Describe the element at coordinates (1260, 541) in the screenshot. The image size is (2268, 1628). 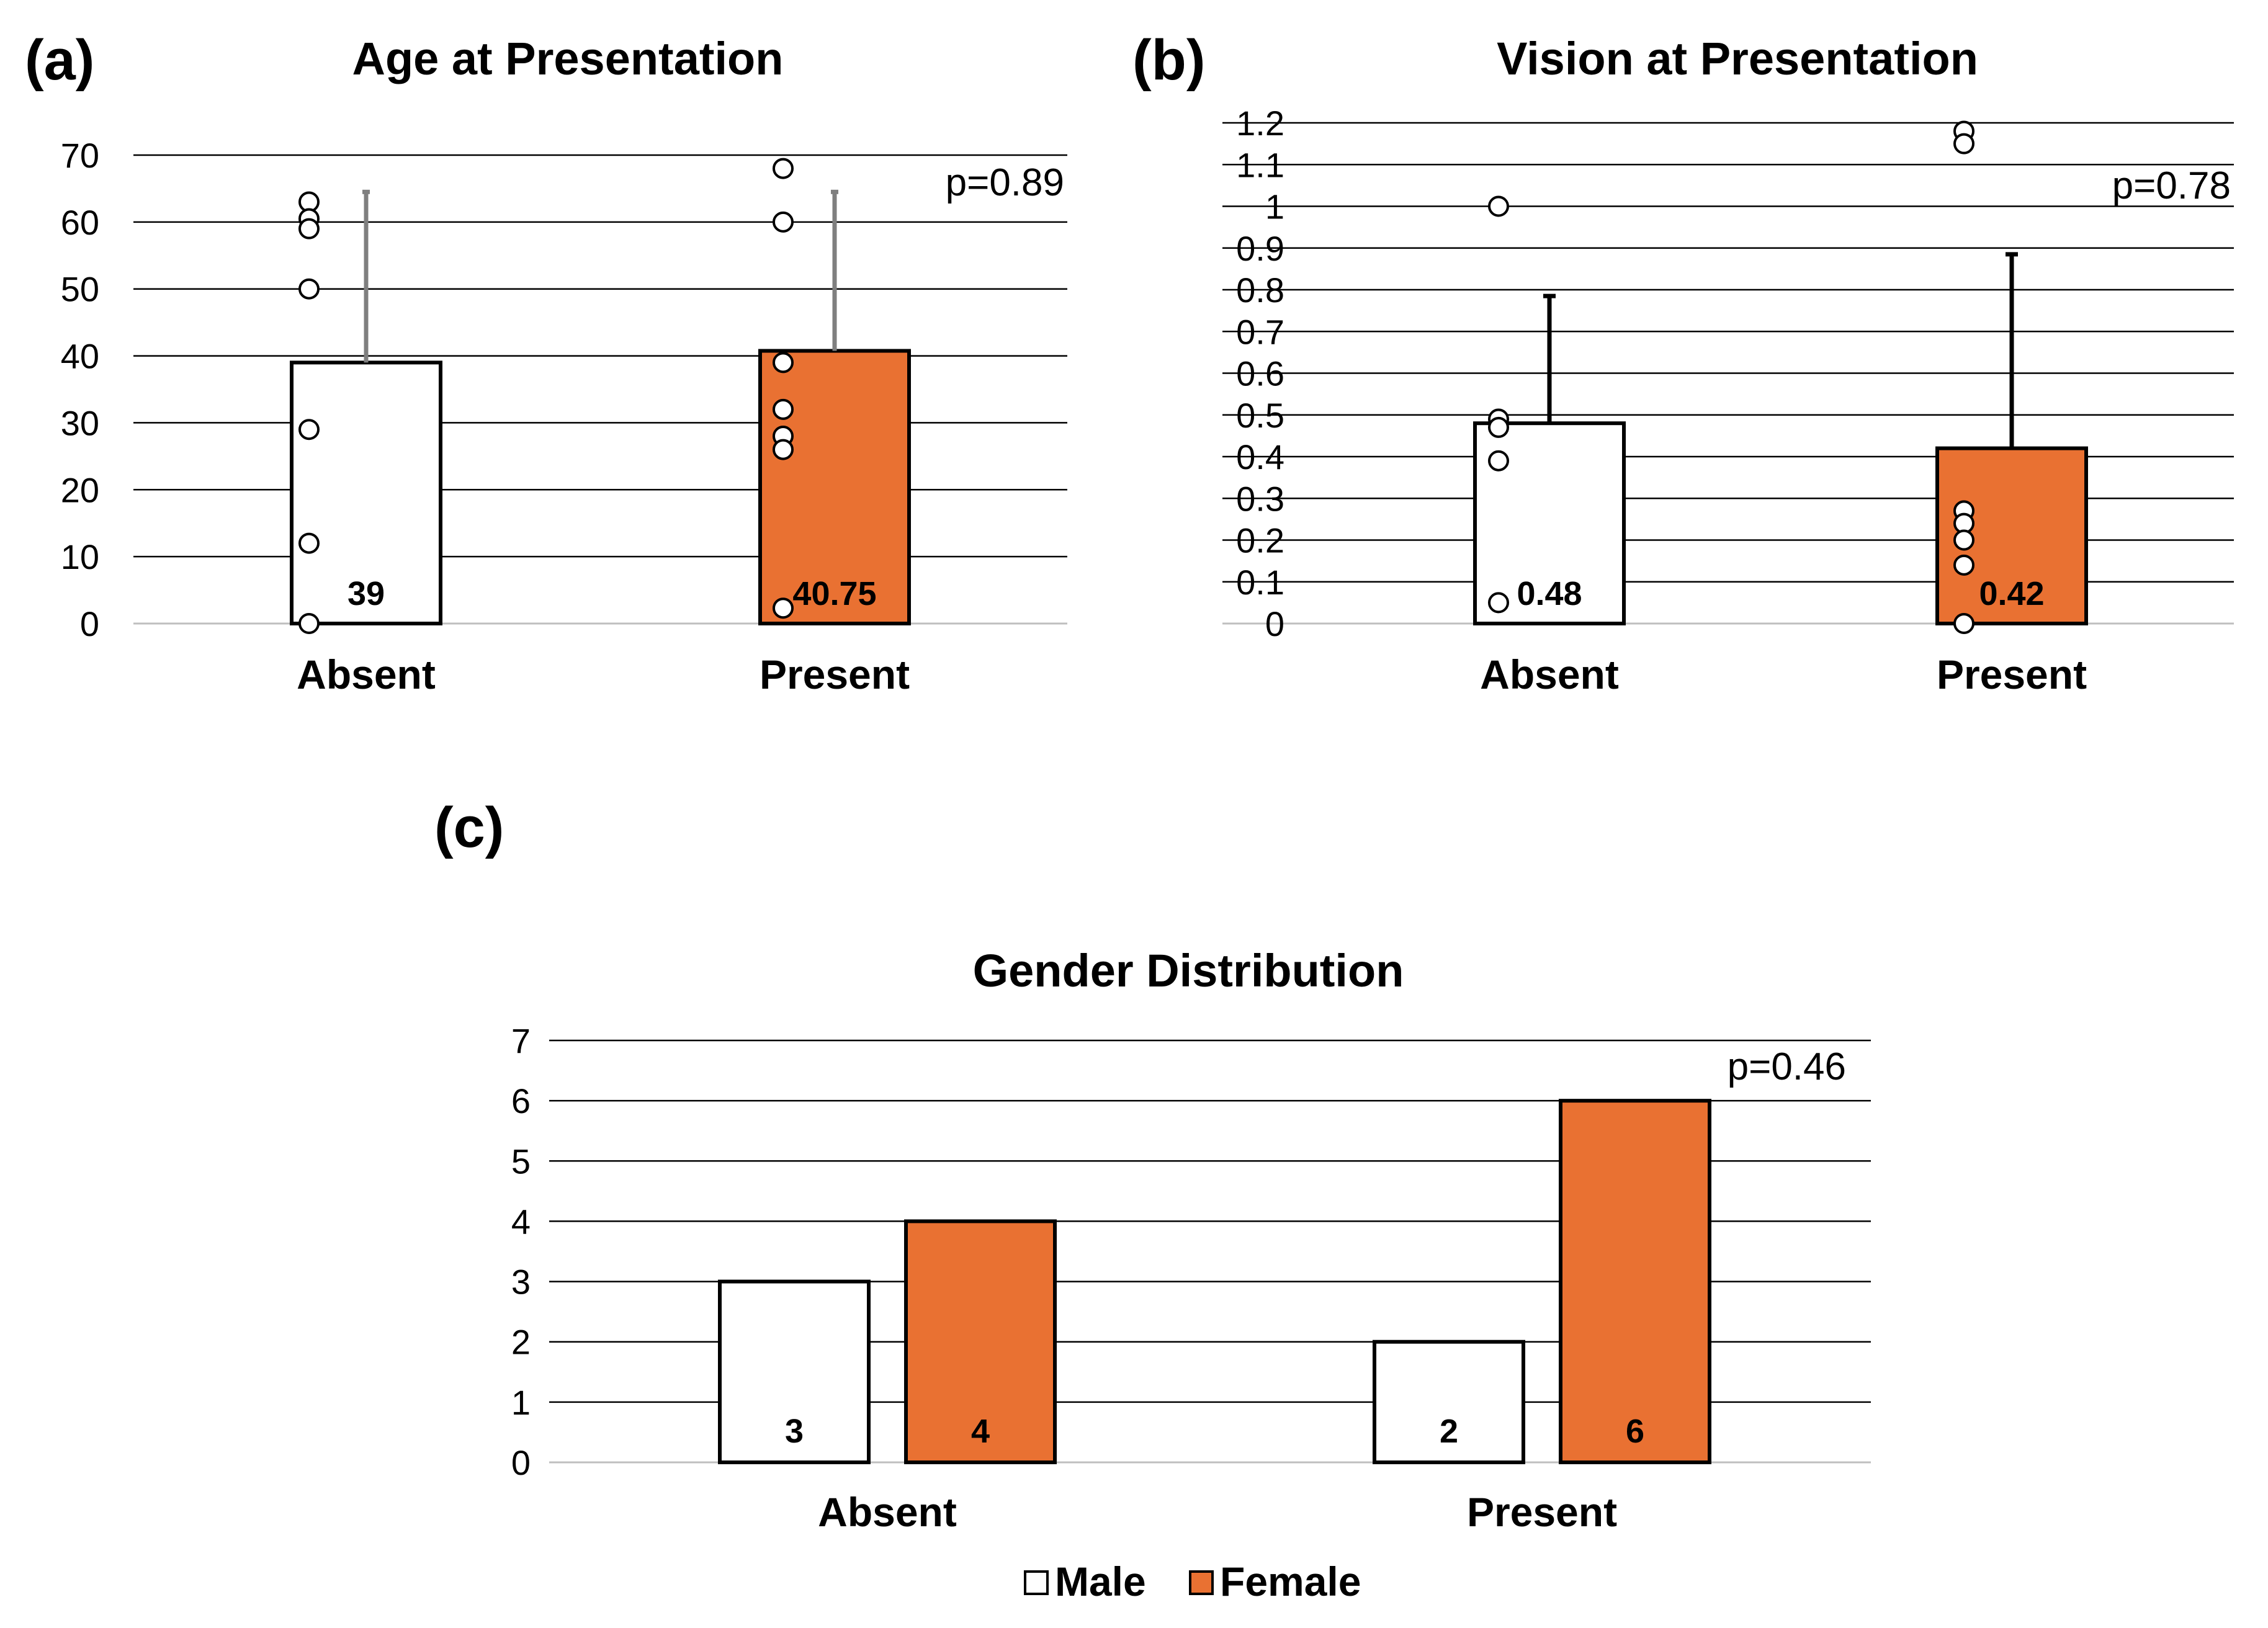
I see `y-tick-label: 0.2` at that location.